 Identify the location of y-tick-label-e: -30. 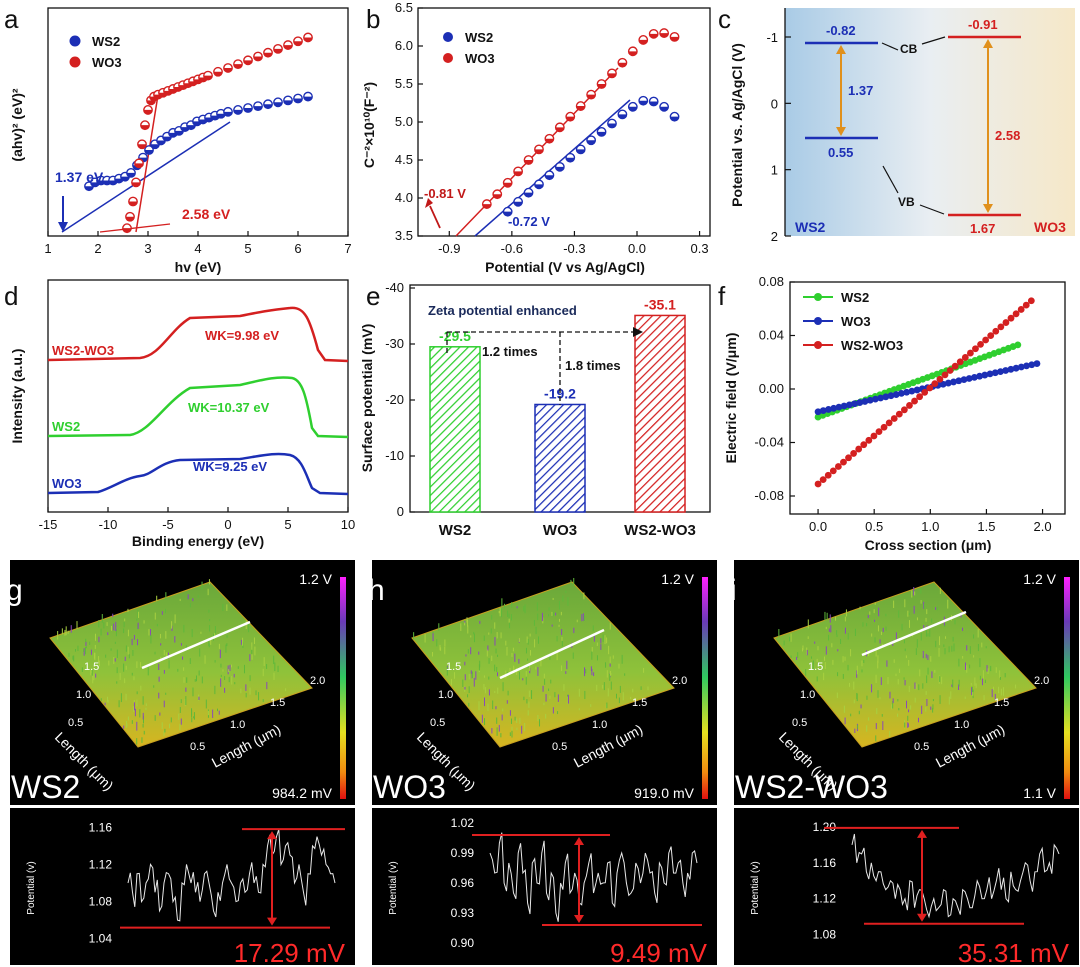
(394, 343).